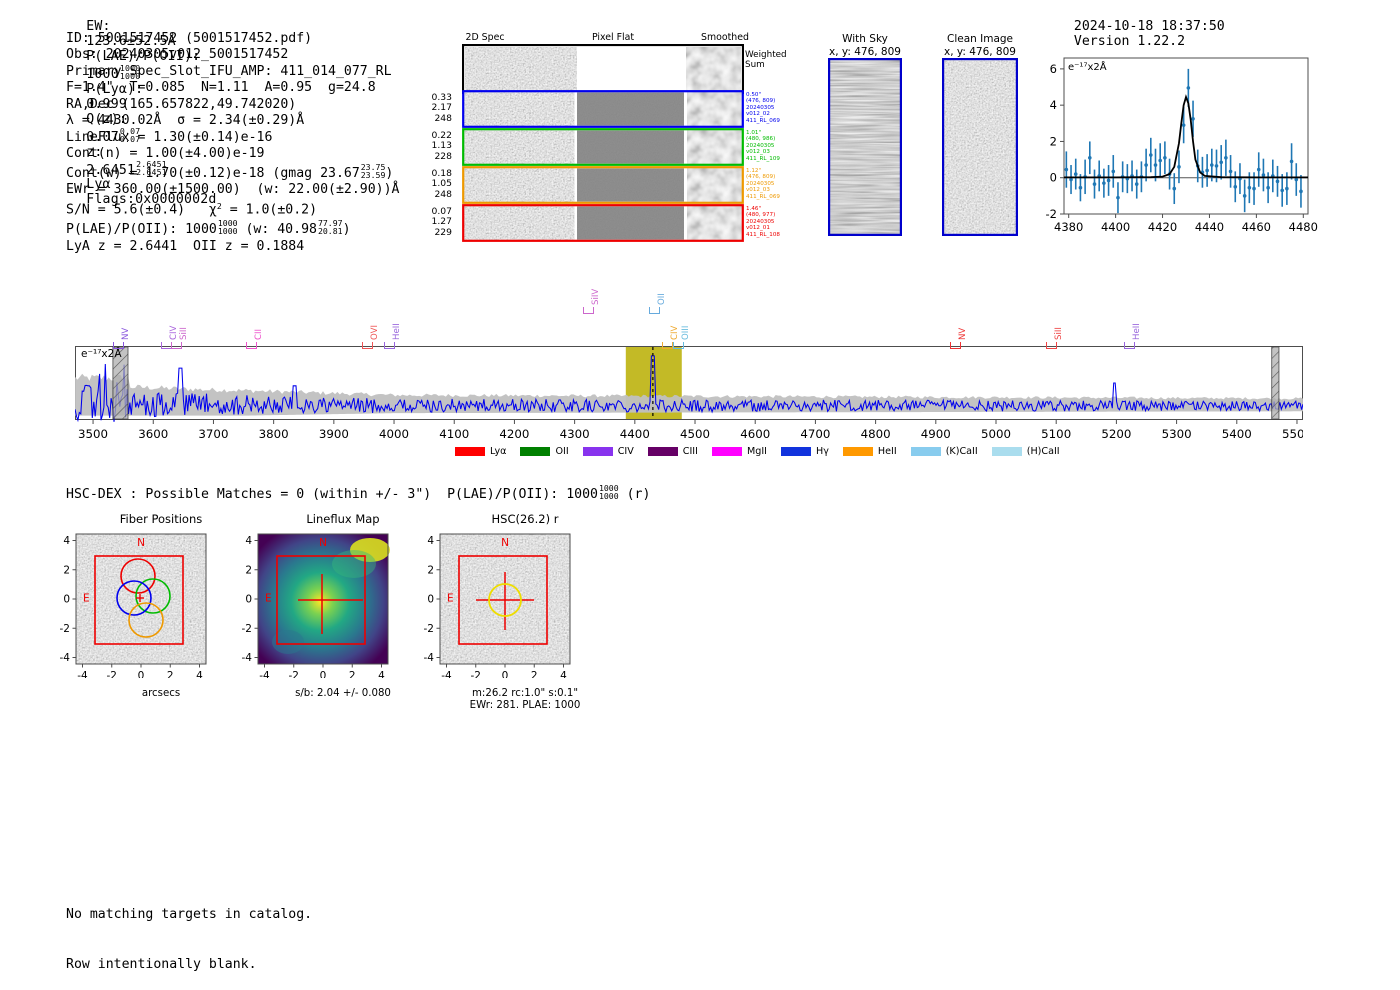  Describe the element at coordinates (756, 451) in the screenshot. I see `legend-label: MgII` at that location.